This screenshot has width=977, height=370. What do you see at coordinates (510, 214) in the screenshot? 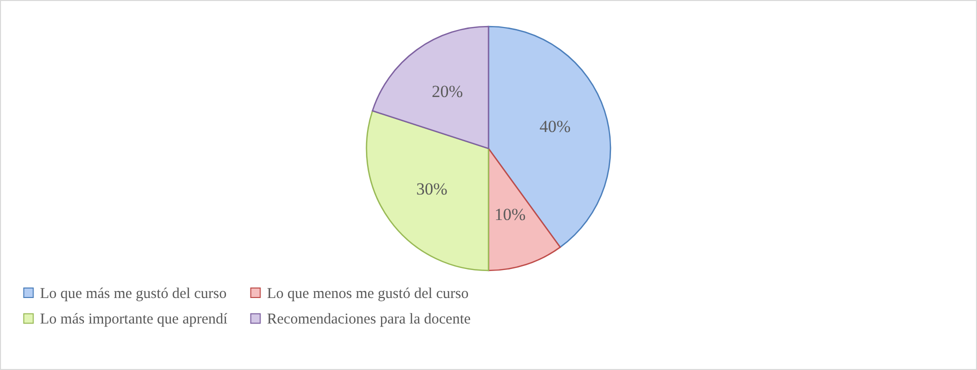
I see `data-label: 10%` at bounding box center [510, 214].